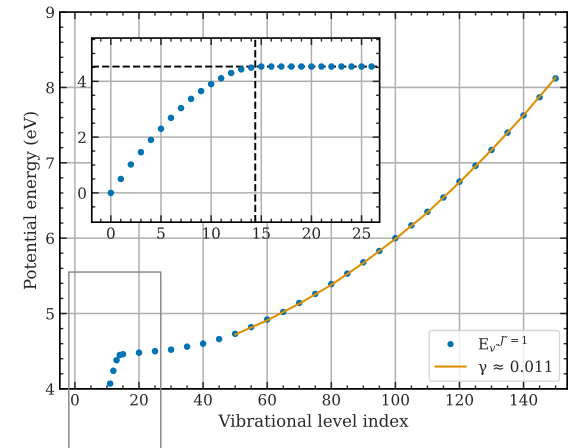 This screenshot has height=448, width=570. Describe the element at coordinates (82, 193) in the screenshot. I see `y-tick-label: 0` at that location.